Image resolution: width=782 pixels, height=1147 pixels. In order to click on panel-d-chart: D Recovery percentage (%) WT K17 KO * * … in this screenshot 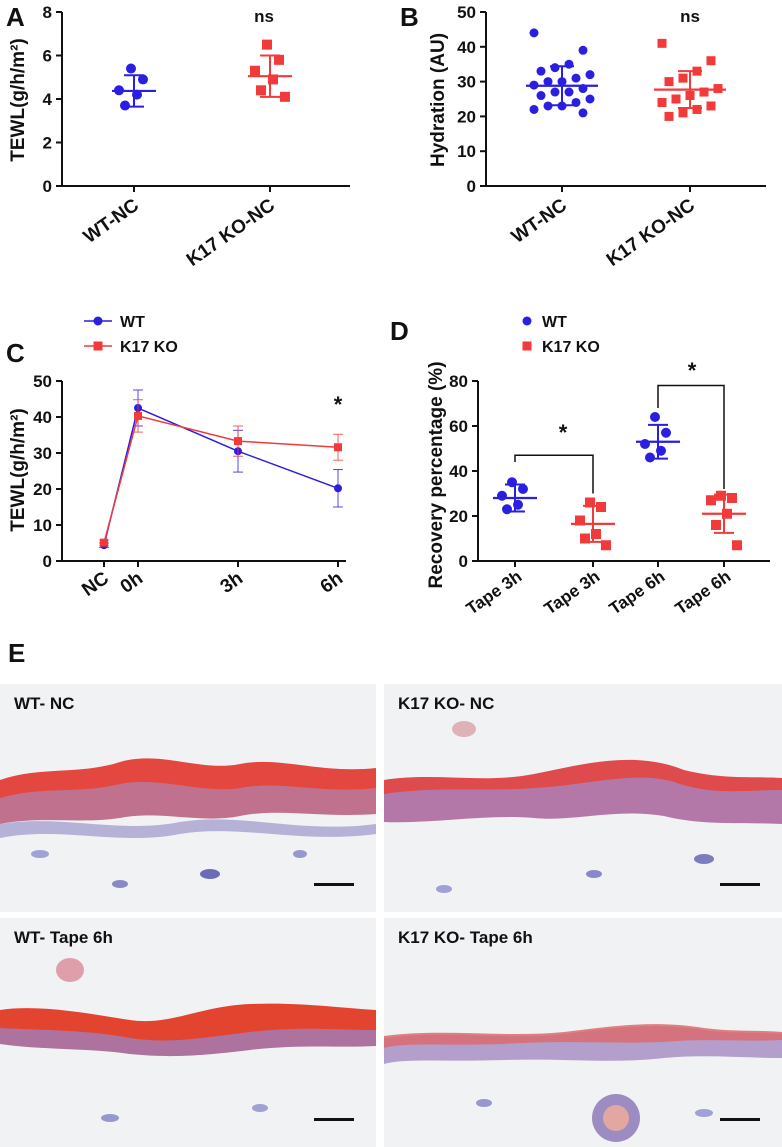, I will do `click(580, 466)`.